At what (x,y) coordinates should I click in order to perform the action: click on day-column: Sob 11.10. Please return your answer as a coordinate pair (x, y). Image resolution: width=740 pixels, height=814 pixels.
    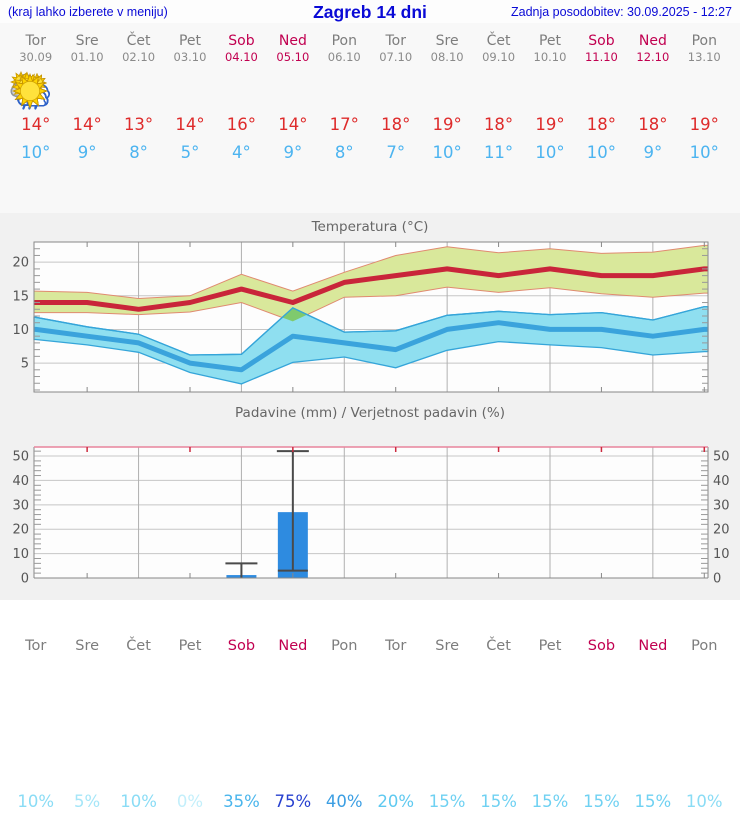
    Looking at the image, I should click on (601, 48).